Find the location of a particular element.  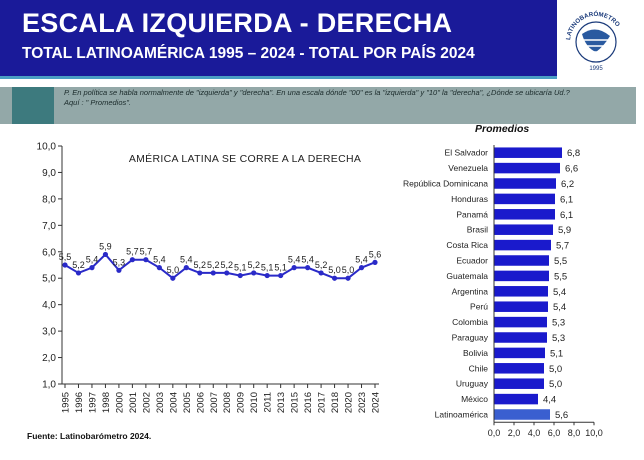

bar-value-label: 5,4 is located at coordinates (559, 292).